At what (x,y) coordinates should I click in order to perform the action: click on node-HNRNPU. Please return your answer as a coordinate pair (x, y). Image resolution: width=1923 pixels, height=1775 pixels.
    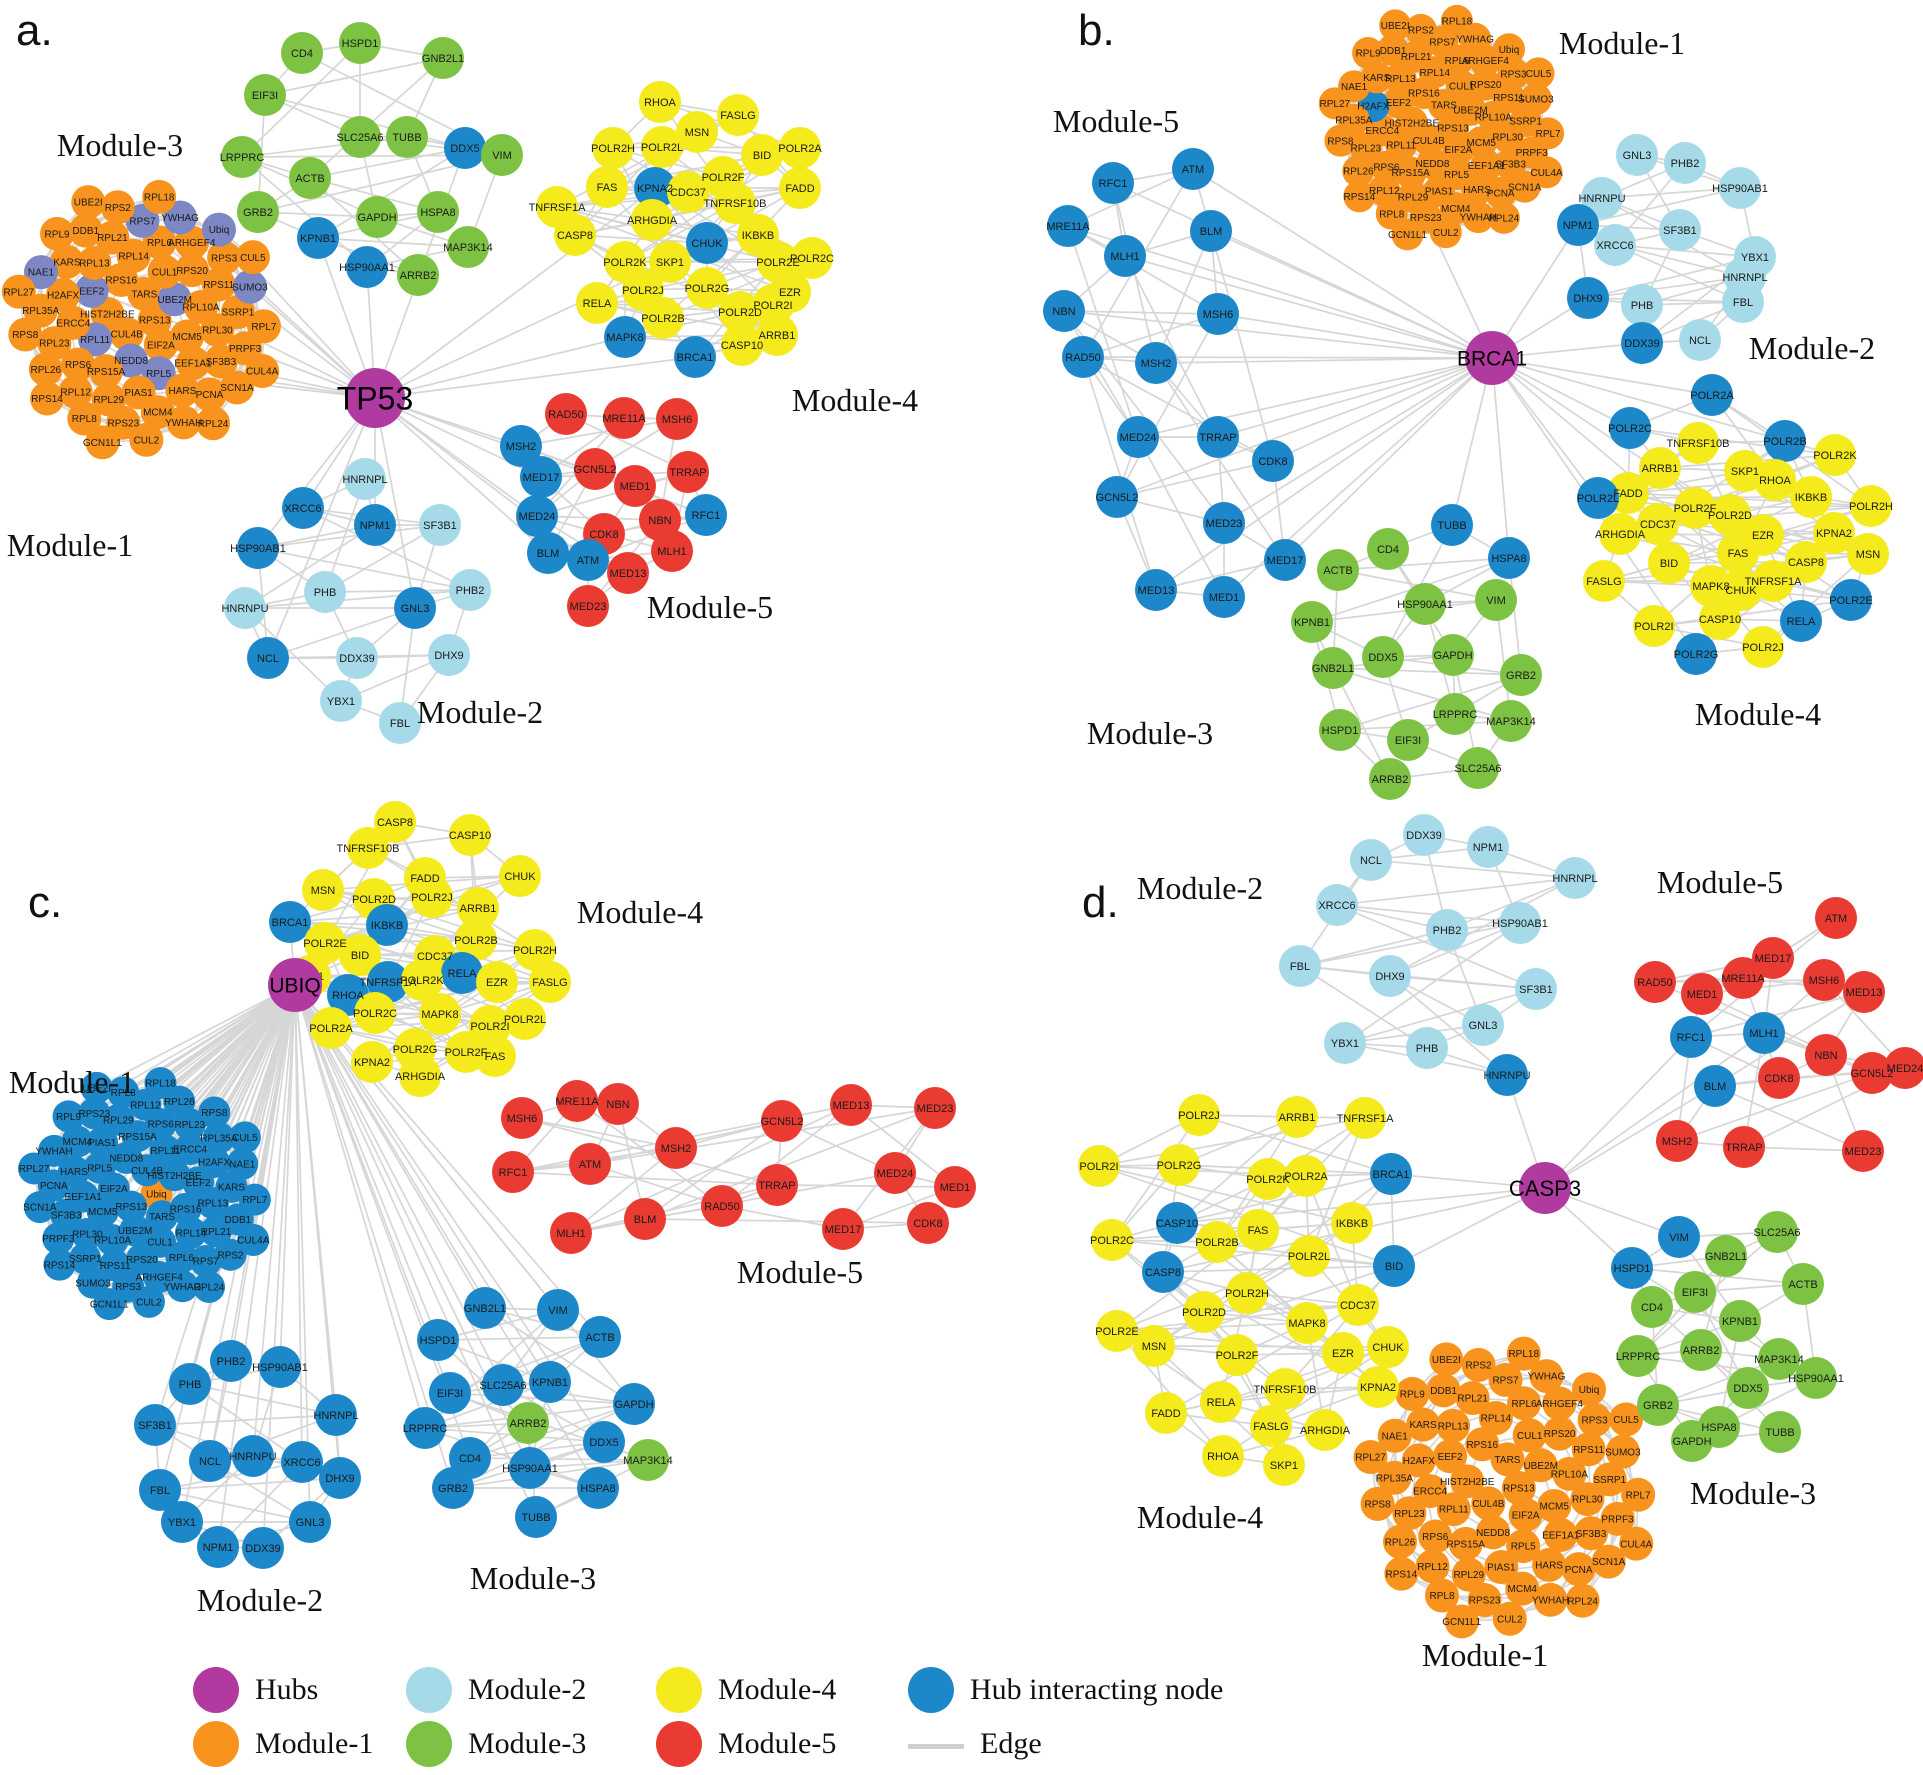
    Looking at the image, I should click on (1602, 198).